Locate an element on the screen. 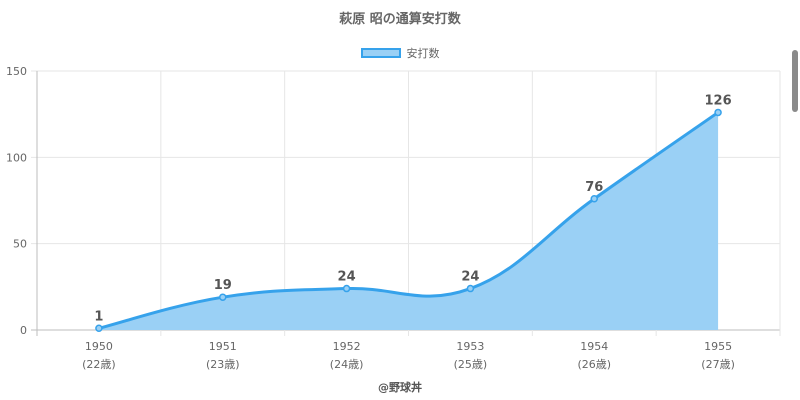 The width and height of the screenshot is (800, 400). x-tick-sublabel: (25歳) is located at coordinates (471, 364).